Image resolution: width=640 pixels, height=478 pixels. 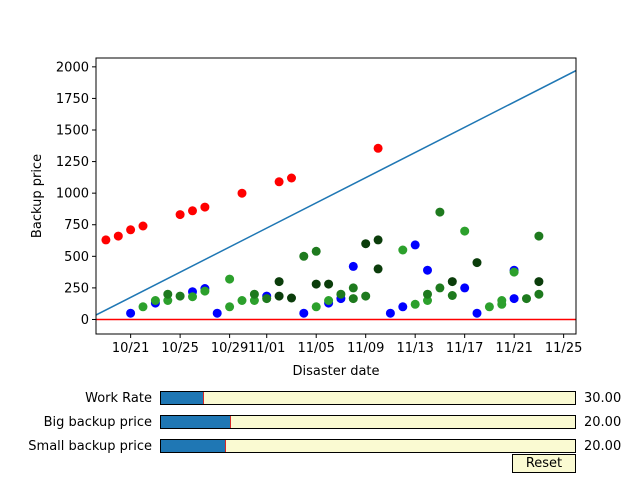 What do you see at coordinates (266, 348) in the screenshot?
I see `x-tick-label: 11/01` at bounding box center [266, 348].